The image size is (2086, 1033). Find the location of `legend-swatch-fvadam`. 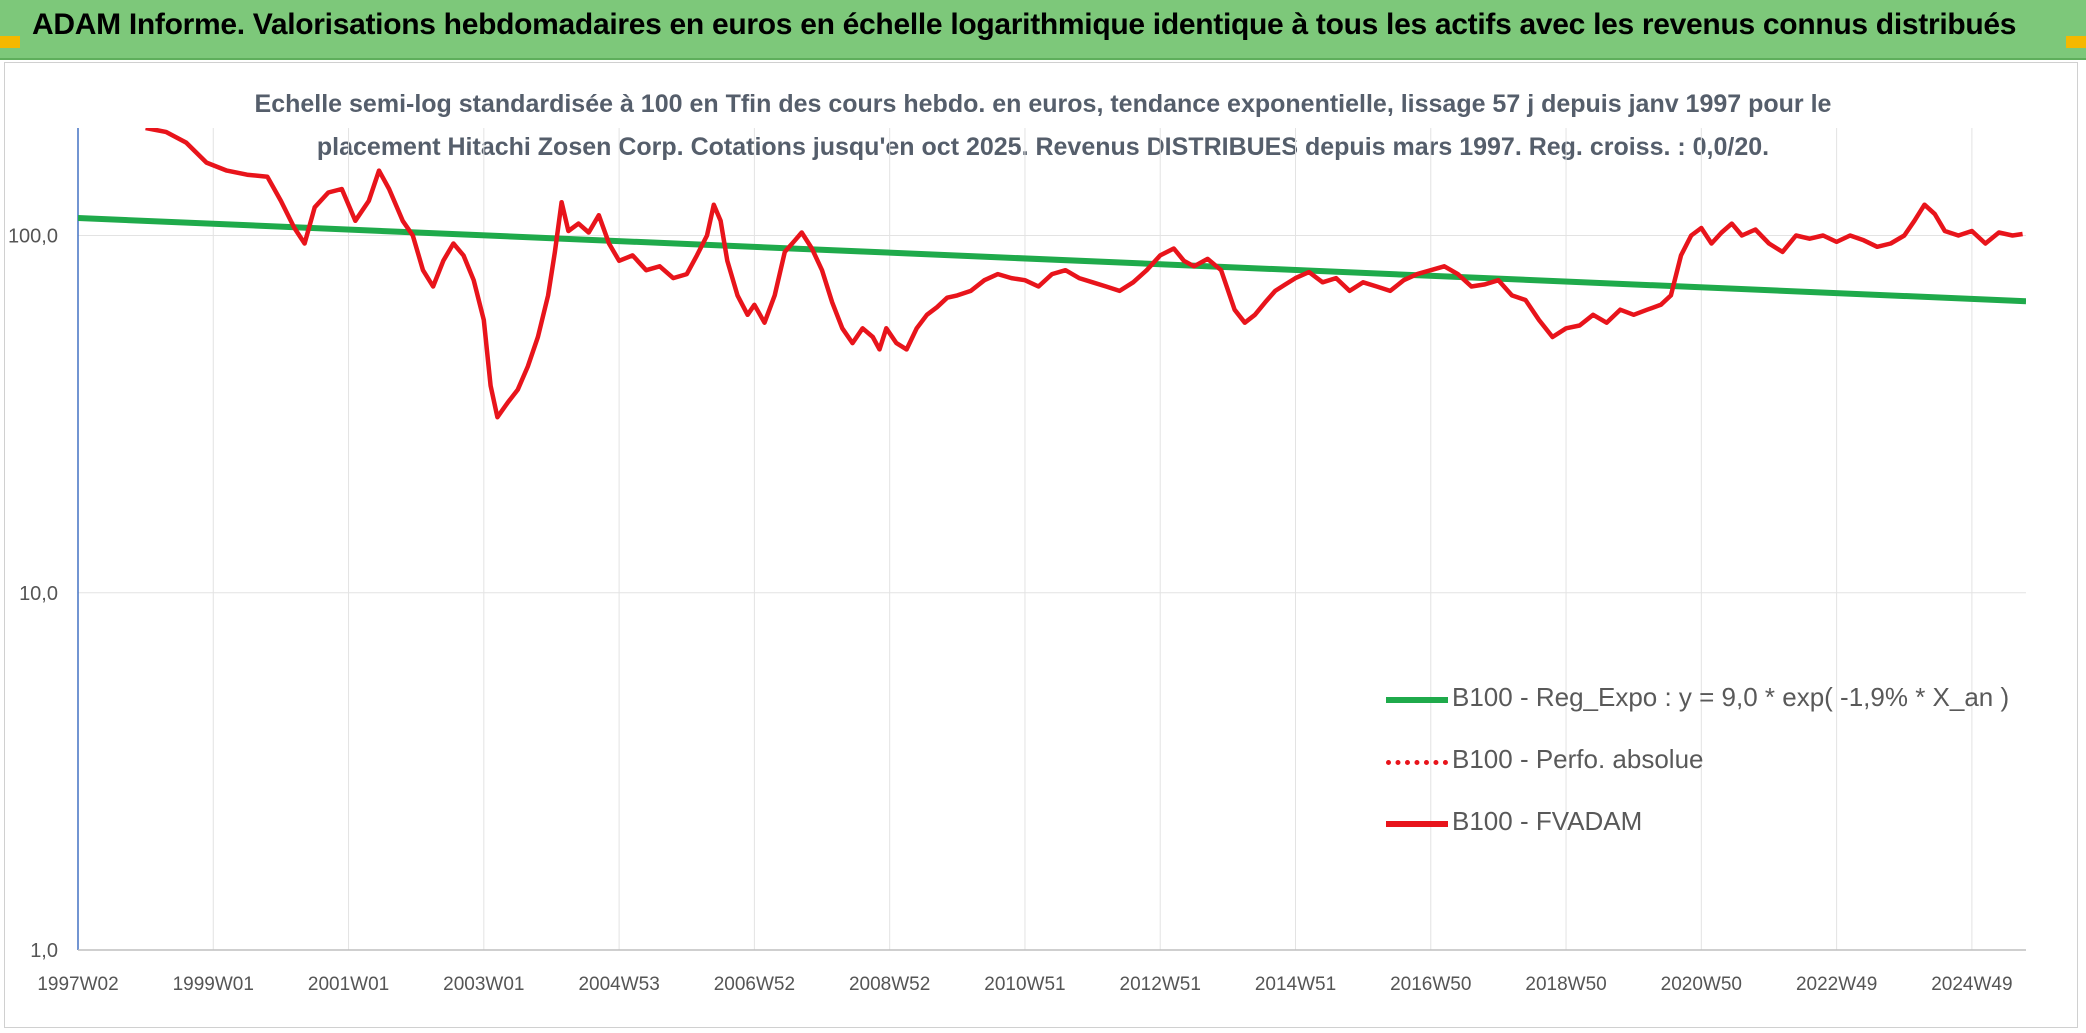

legend-swatch-fvadam is located at coordinates (1417, 824).